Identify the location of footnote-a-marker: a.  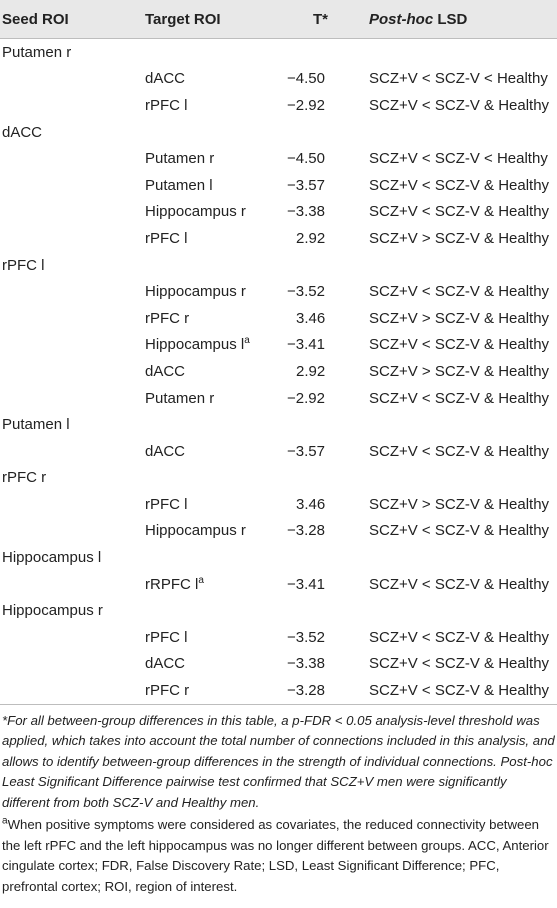
(5, 821).